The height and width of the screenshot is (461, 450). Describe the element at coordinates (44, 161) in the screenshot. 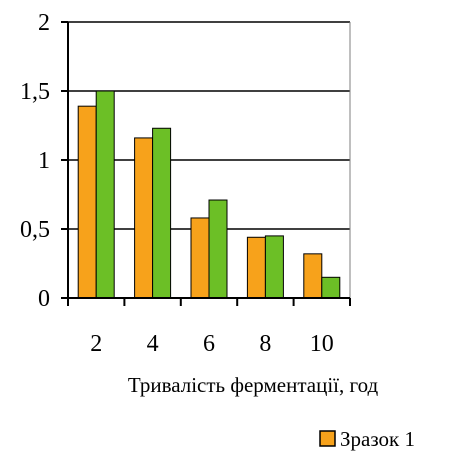

I see `y-tick-label: 1` at that location.